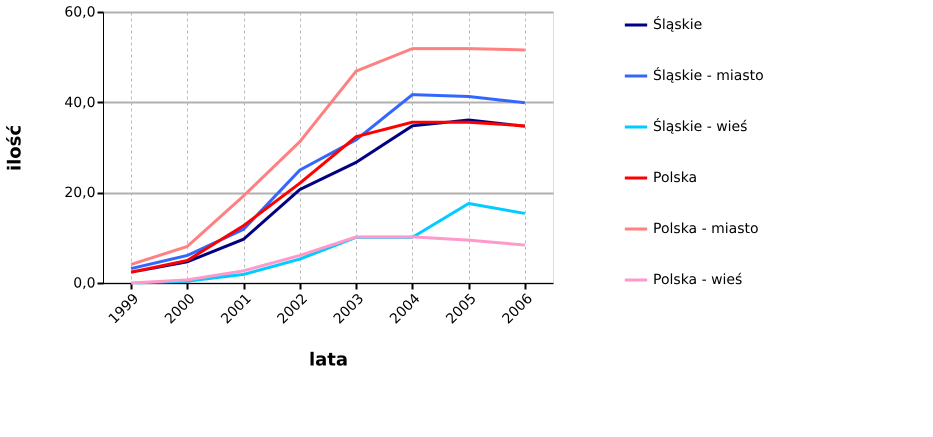 This screenshot has height=437, width=933. I want to click on line-series, so click(328, 259).